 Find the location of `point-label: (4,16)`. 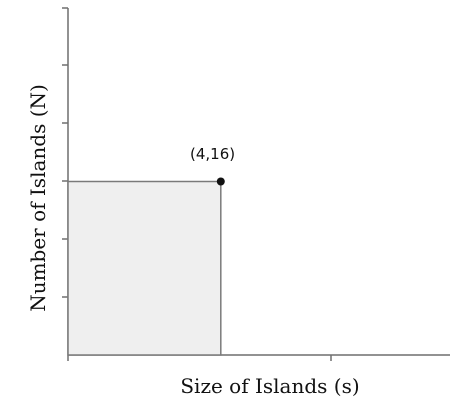

point-label: (4,16) is located at coordinates (212, 154).